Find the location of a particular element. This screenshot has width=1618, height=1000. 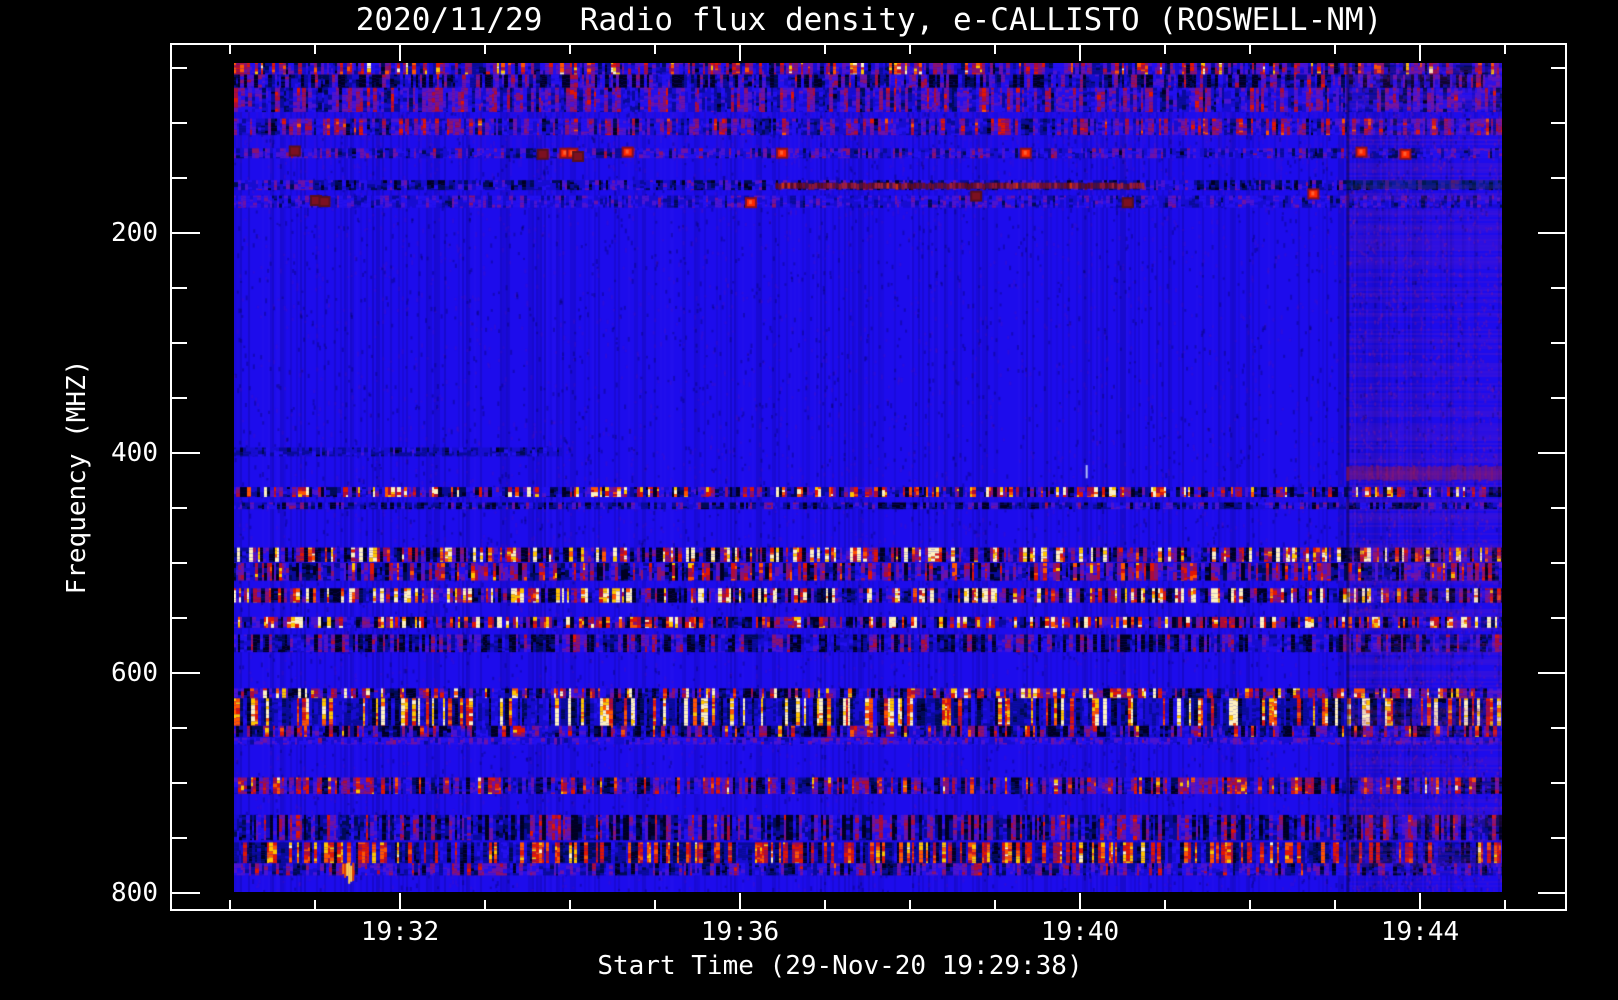

x-axis-title: Start Time (29-Nov-20 19:29:38) is located at coordinates (840, 966).